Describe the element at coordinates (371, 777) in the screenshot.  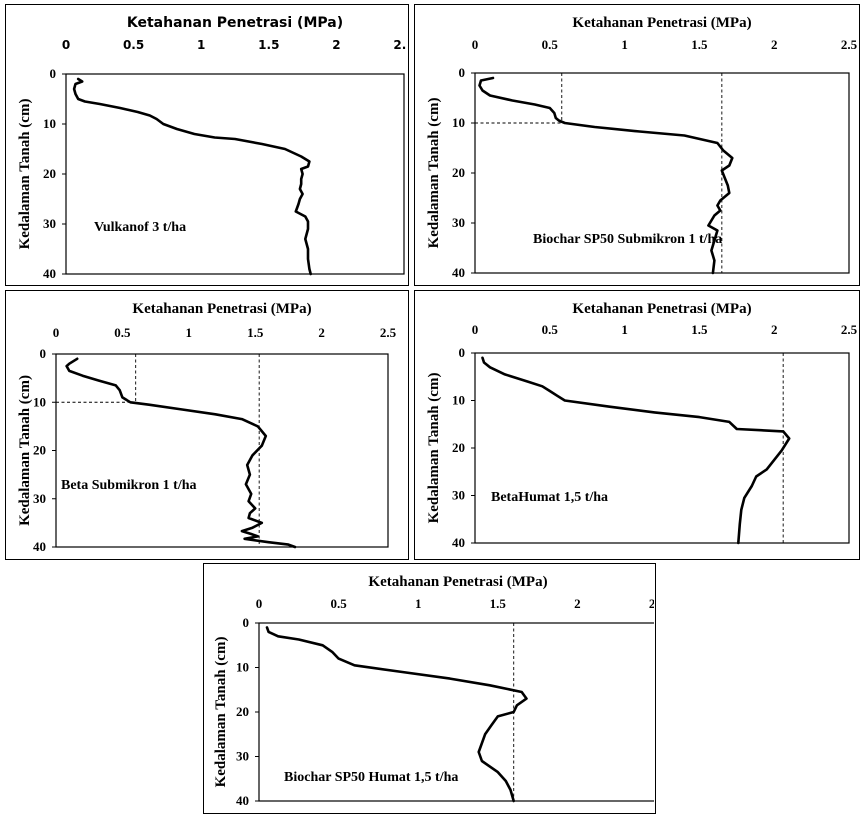
I see `treatment-label: Biochar SP50 Humat 1,5 t/ha` at that location.